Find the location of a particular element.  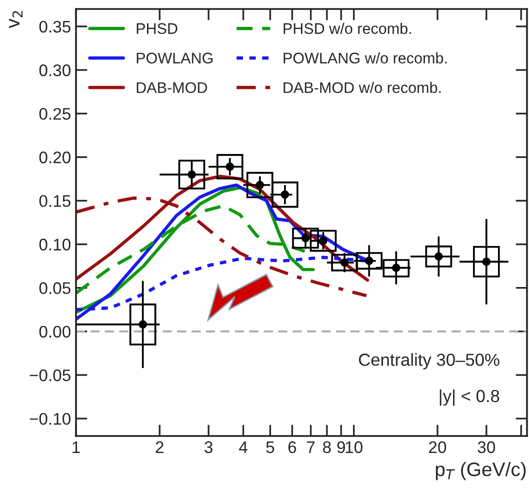

legend-label: POWLANG w/o recomb. is located at coordinates (365, 58).